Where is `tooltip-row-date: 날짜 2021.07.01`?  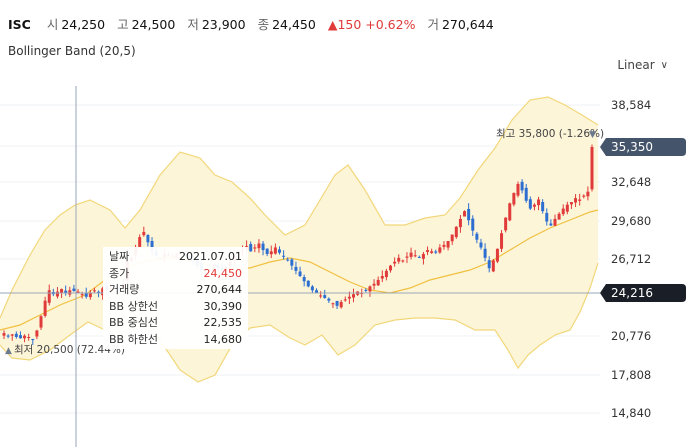 tooltip-row-date: 날짜 2021.07.01 is located at coordinates (175, 256).